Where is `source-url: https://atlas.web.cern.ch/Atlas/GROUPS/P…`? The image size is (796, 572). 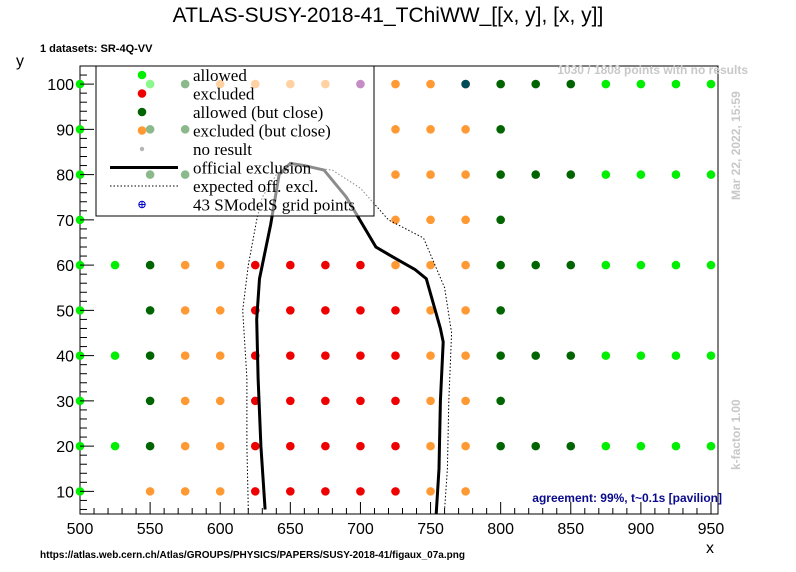 source-url: https://atlas.web.cern.ch/Atlas/GROUPS/P… is located at coordinates (252, 555).